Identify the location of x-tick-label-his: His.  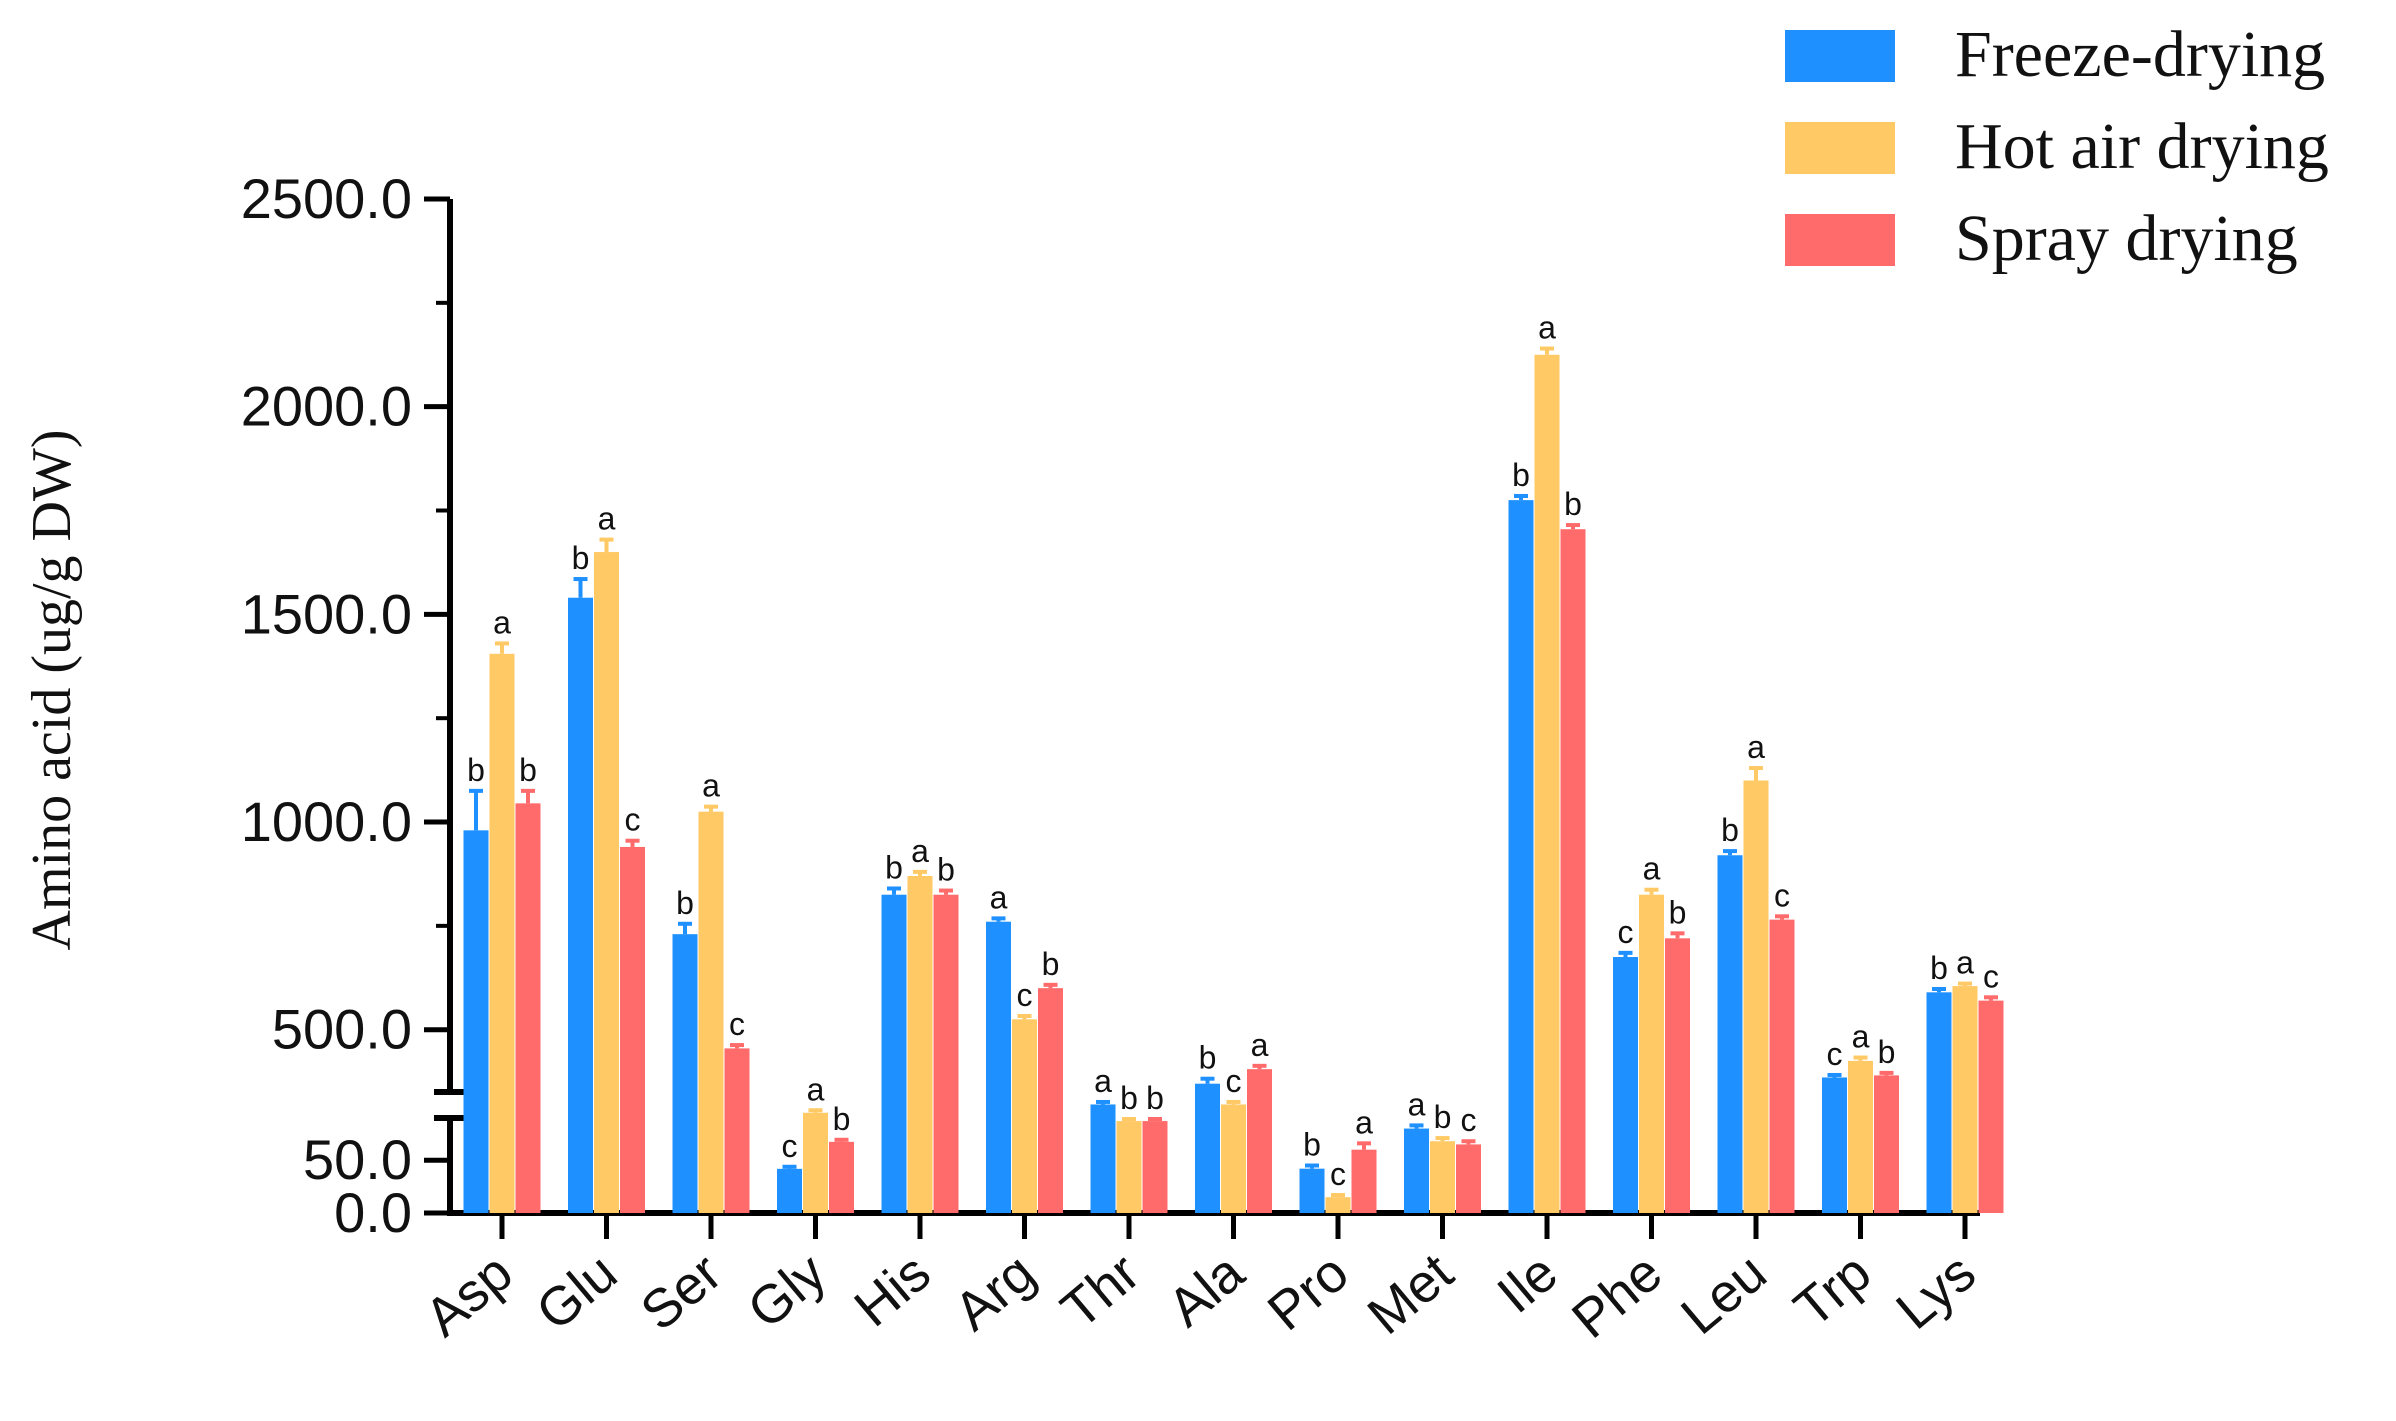
(892, 1290).